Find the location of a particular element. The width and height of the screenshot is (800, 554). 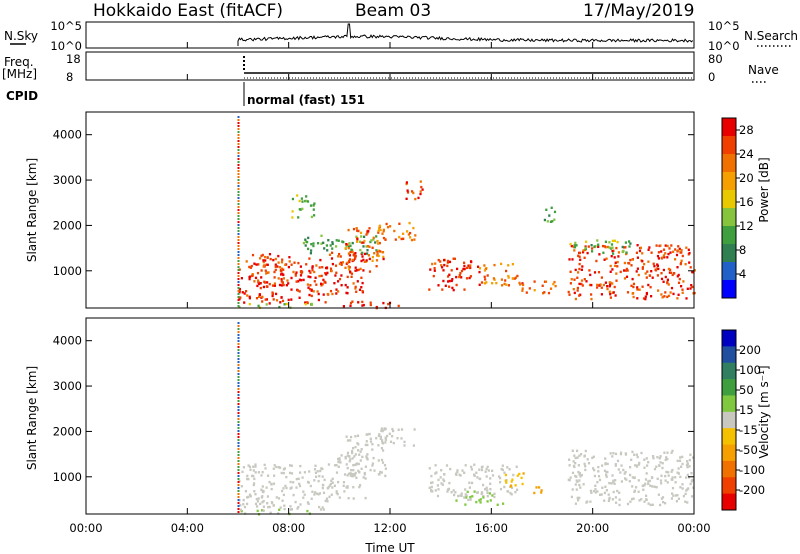

x-tick-label: 00:00 is located at coordinates (85, 528).